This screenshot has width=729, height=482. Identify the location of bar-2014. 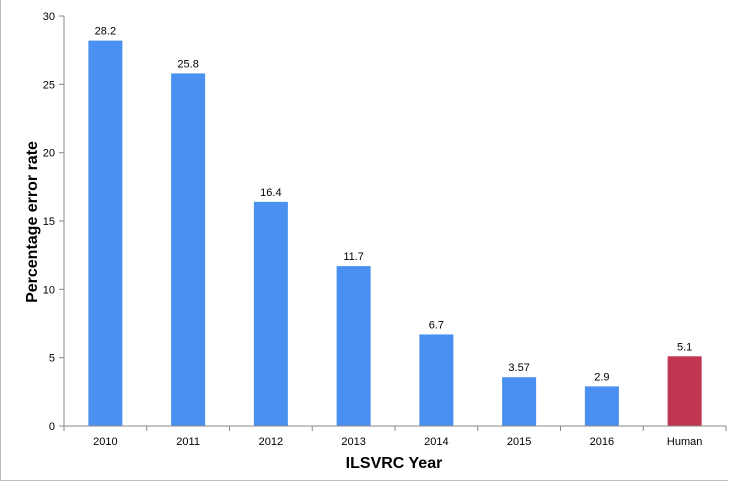
(436, 380).